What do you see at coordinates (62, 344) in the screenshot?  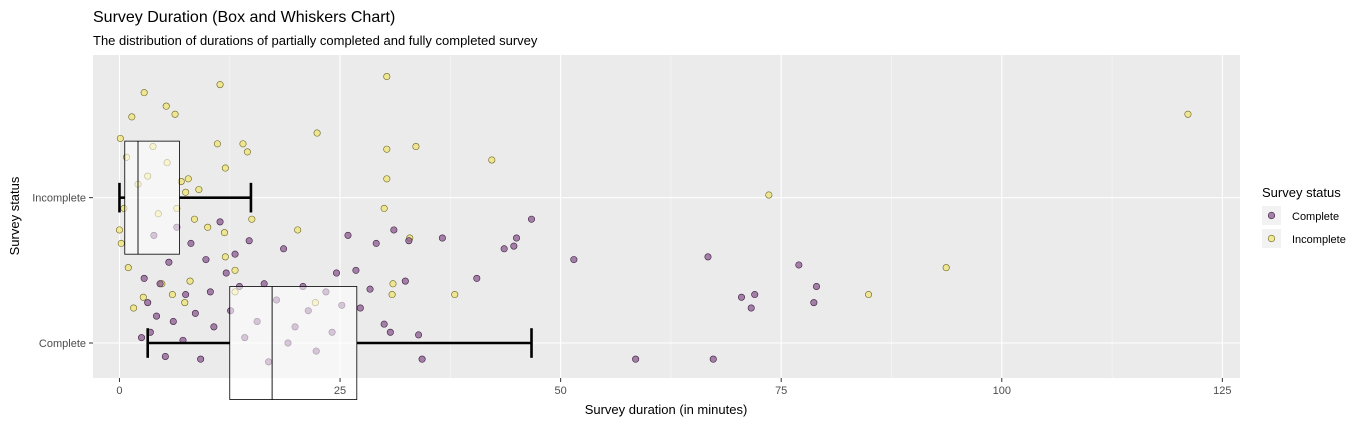 I see `y-tick-label: Complete` at bounding box center [62, 344].